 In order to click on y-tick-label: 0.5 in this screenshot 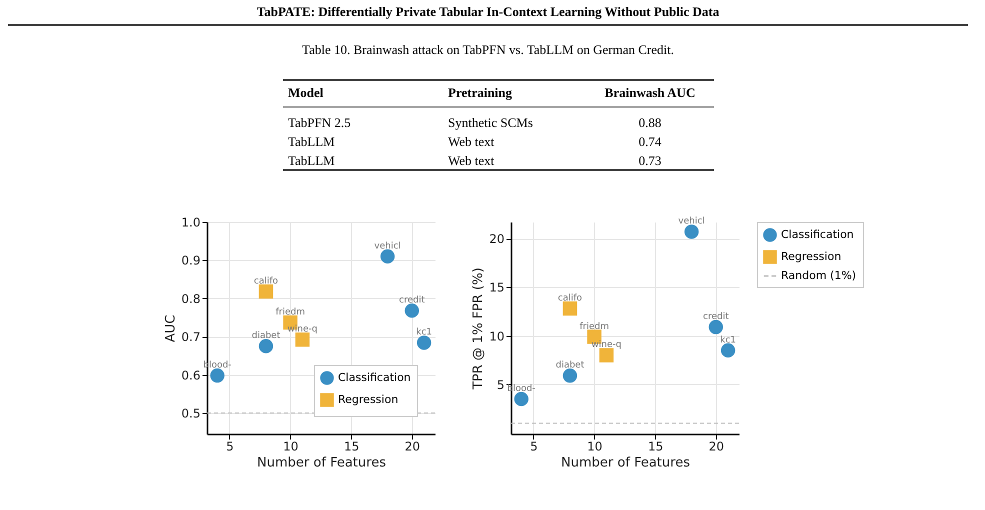, I will do `click(190, 413)`.